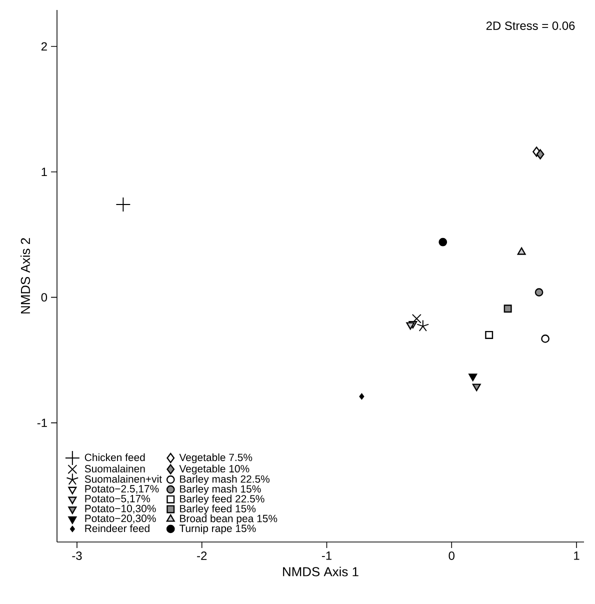 Image resolution: width=595 pixels, height=604 pixels. What do you see at coordinates (42, 422) in the screenshot?
I see `y-tick-label: -1` at bounding box center [42, 422].